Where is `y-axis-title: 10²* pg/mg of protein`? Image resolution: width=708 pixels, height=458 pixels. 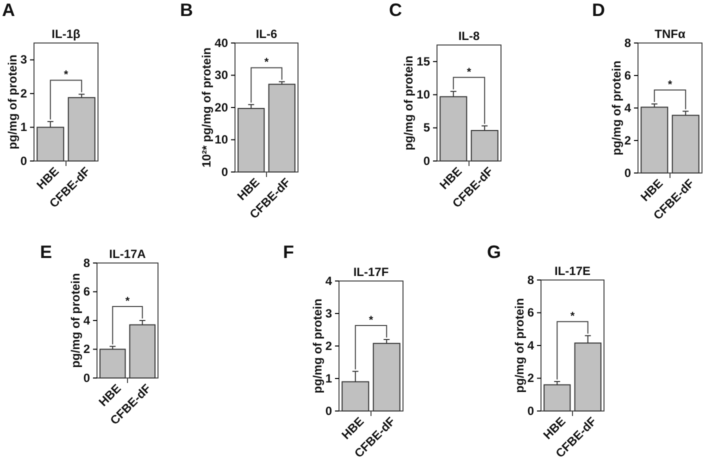
y-axis-title: 10²* pg/mg of protein is located at coordinates (207, 108).